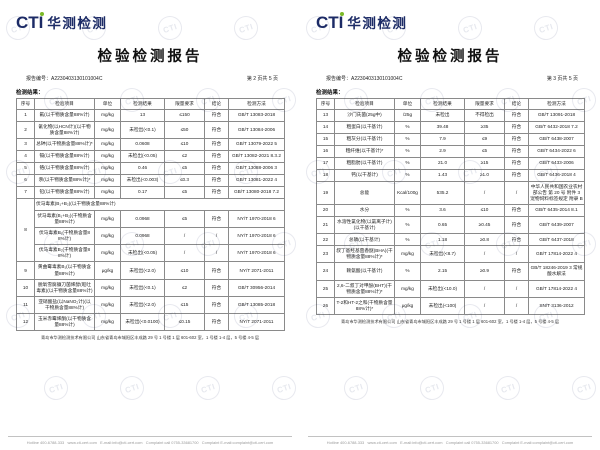  Describe the element at coordinates (184, 305) in the screenshot. I see `table-cell: ≤15` at that location.